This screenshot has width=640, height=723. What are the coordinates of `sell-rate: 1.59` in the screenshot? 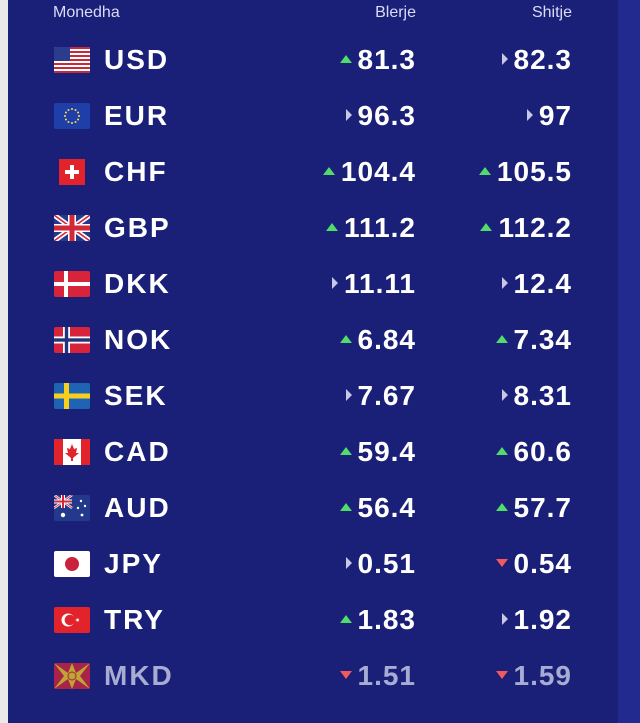 It's located at (534, 676).